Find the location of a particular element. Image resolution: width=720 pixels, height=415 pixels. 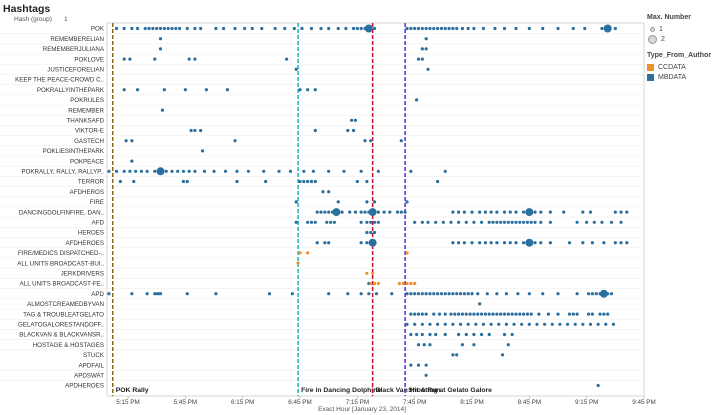

row-label: FIRE is located at coordinates (97, 202).